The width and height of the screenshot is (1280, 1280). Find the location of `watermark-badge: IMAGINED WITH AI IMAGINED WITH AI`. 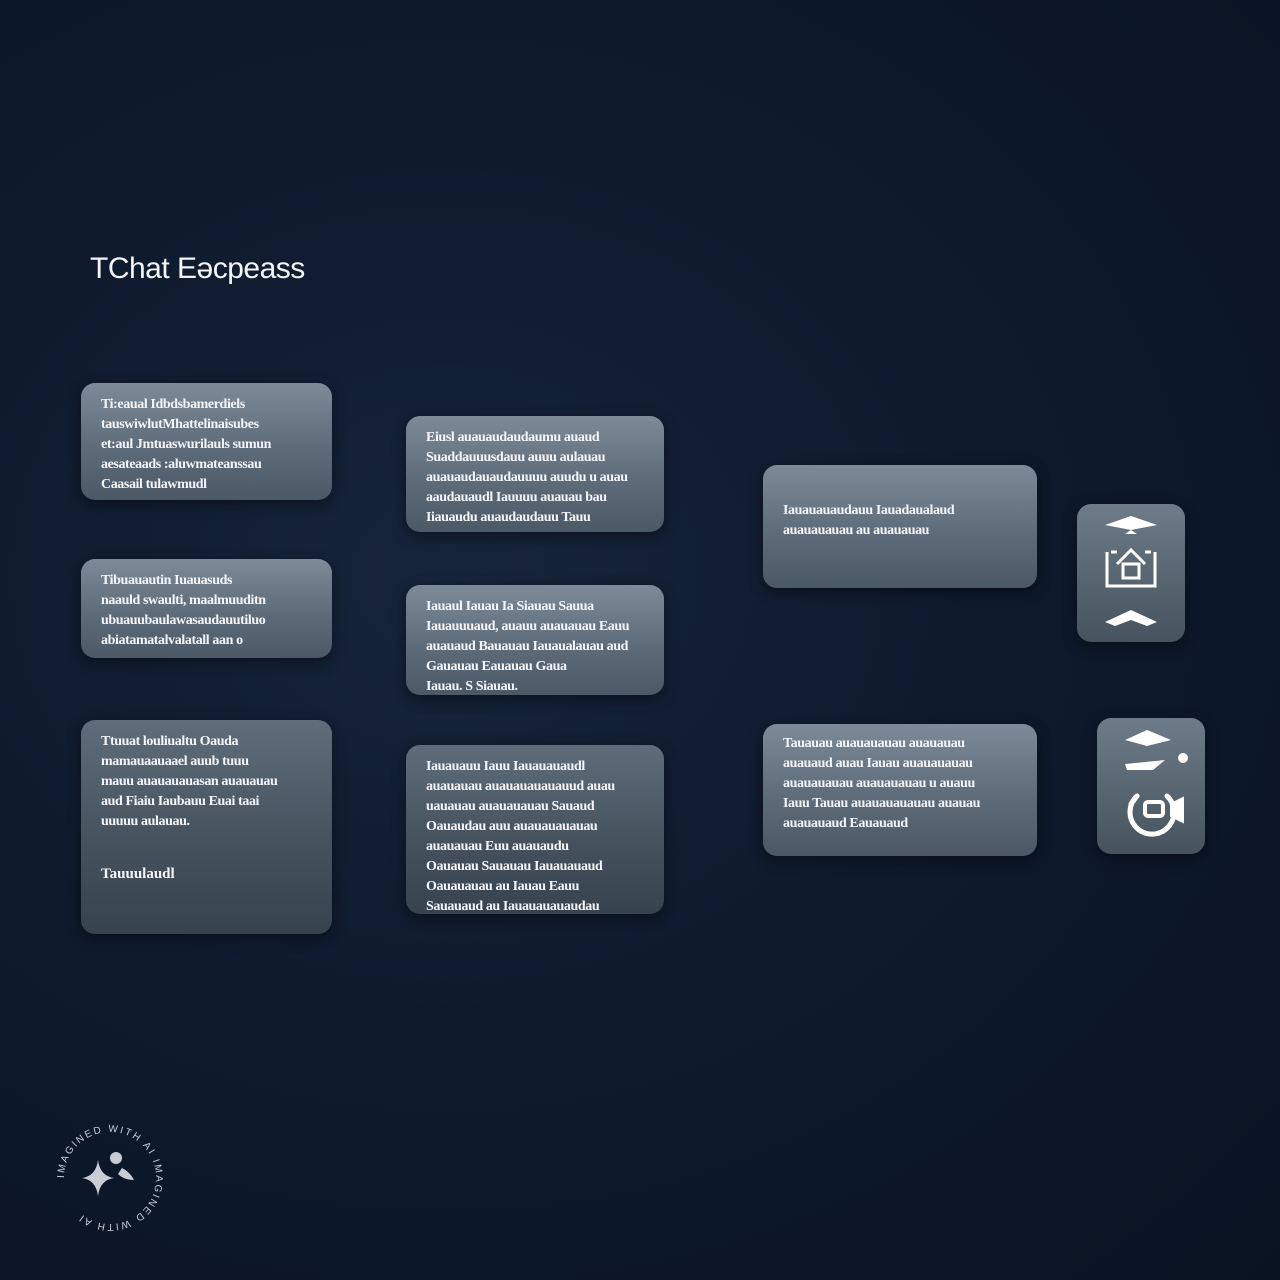

watermark-badge: IMAGINED WITH AI IMAGINED WITH AI is located at coordinates (110, 1178).